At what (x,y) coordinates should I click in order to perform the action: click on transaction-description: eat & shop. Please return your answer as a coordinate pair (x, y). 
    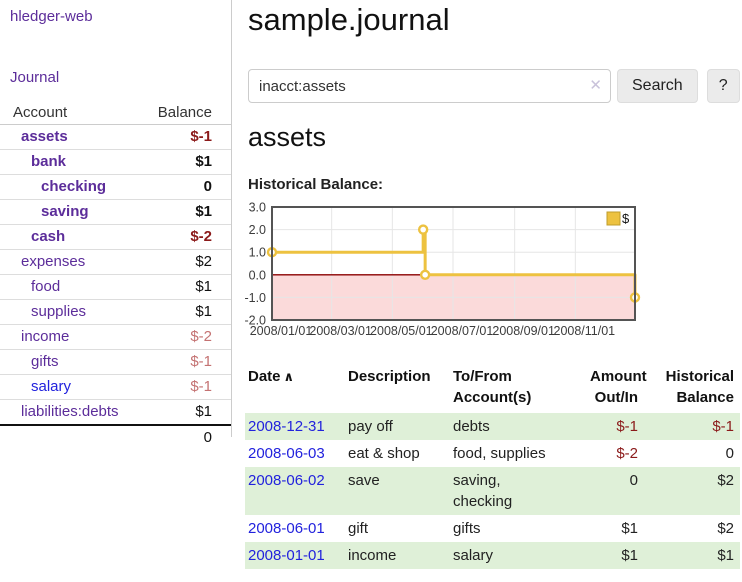
    Looking at the image, I should click on (384, 453).